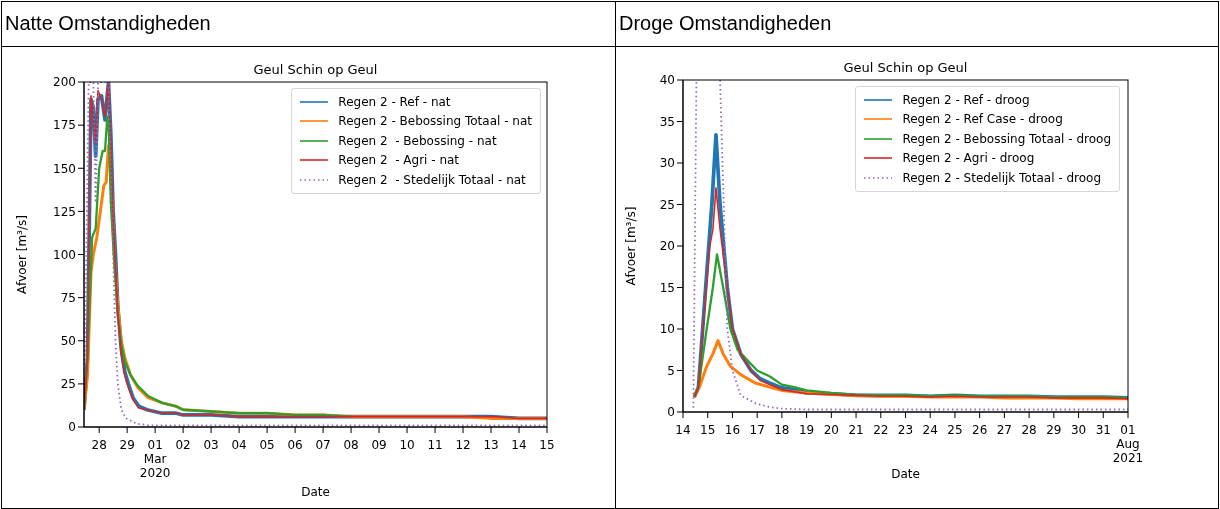  Describe the element at coordinates (1004, 430) in the screenshot. I see `x-tick-label: 27` at that location.